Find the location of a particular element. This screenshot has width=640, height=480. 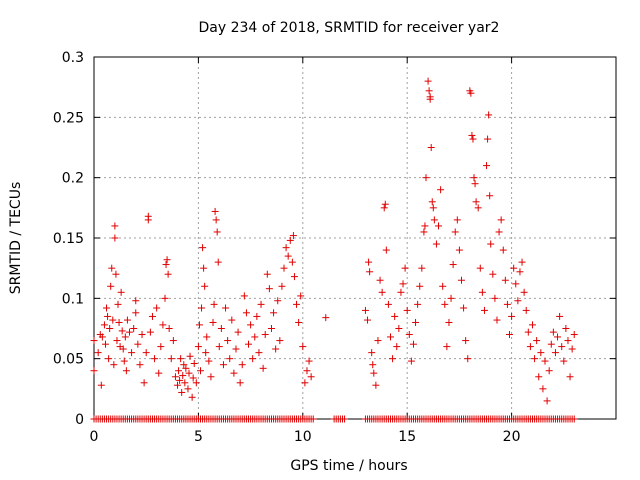

y-tick-label: 0.15 is located at coordinates (68, 239).